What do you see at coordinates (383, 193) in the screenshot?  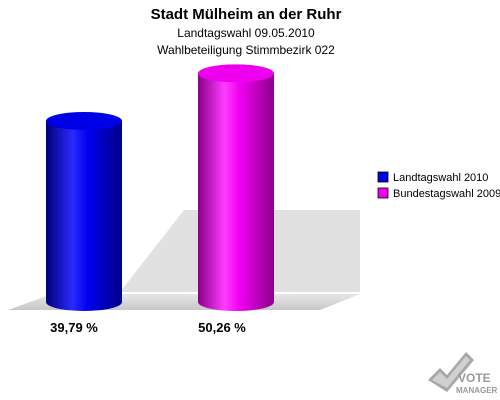 I see `legend-swatch-bundestagswahl-2009` at bounding box center [383, 193].